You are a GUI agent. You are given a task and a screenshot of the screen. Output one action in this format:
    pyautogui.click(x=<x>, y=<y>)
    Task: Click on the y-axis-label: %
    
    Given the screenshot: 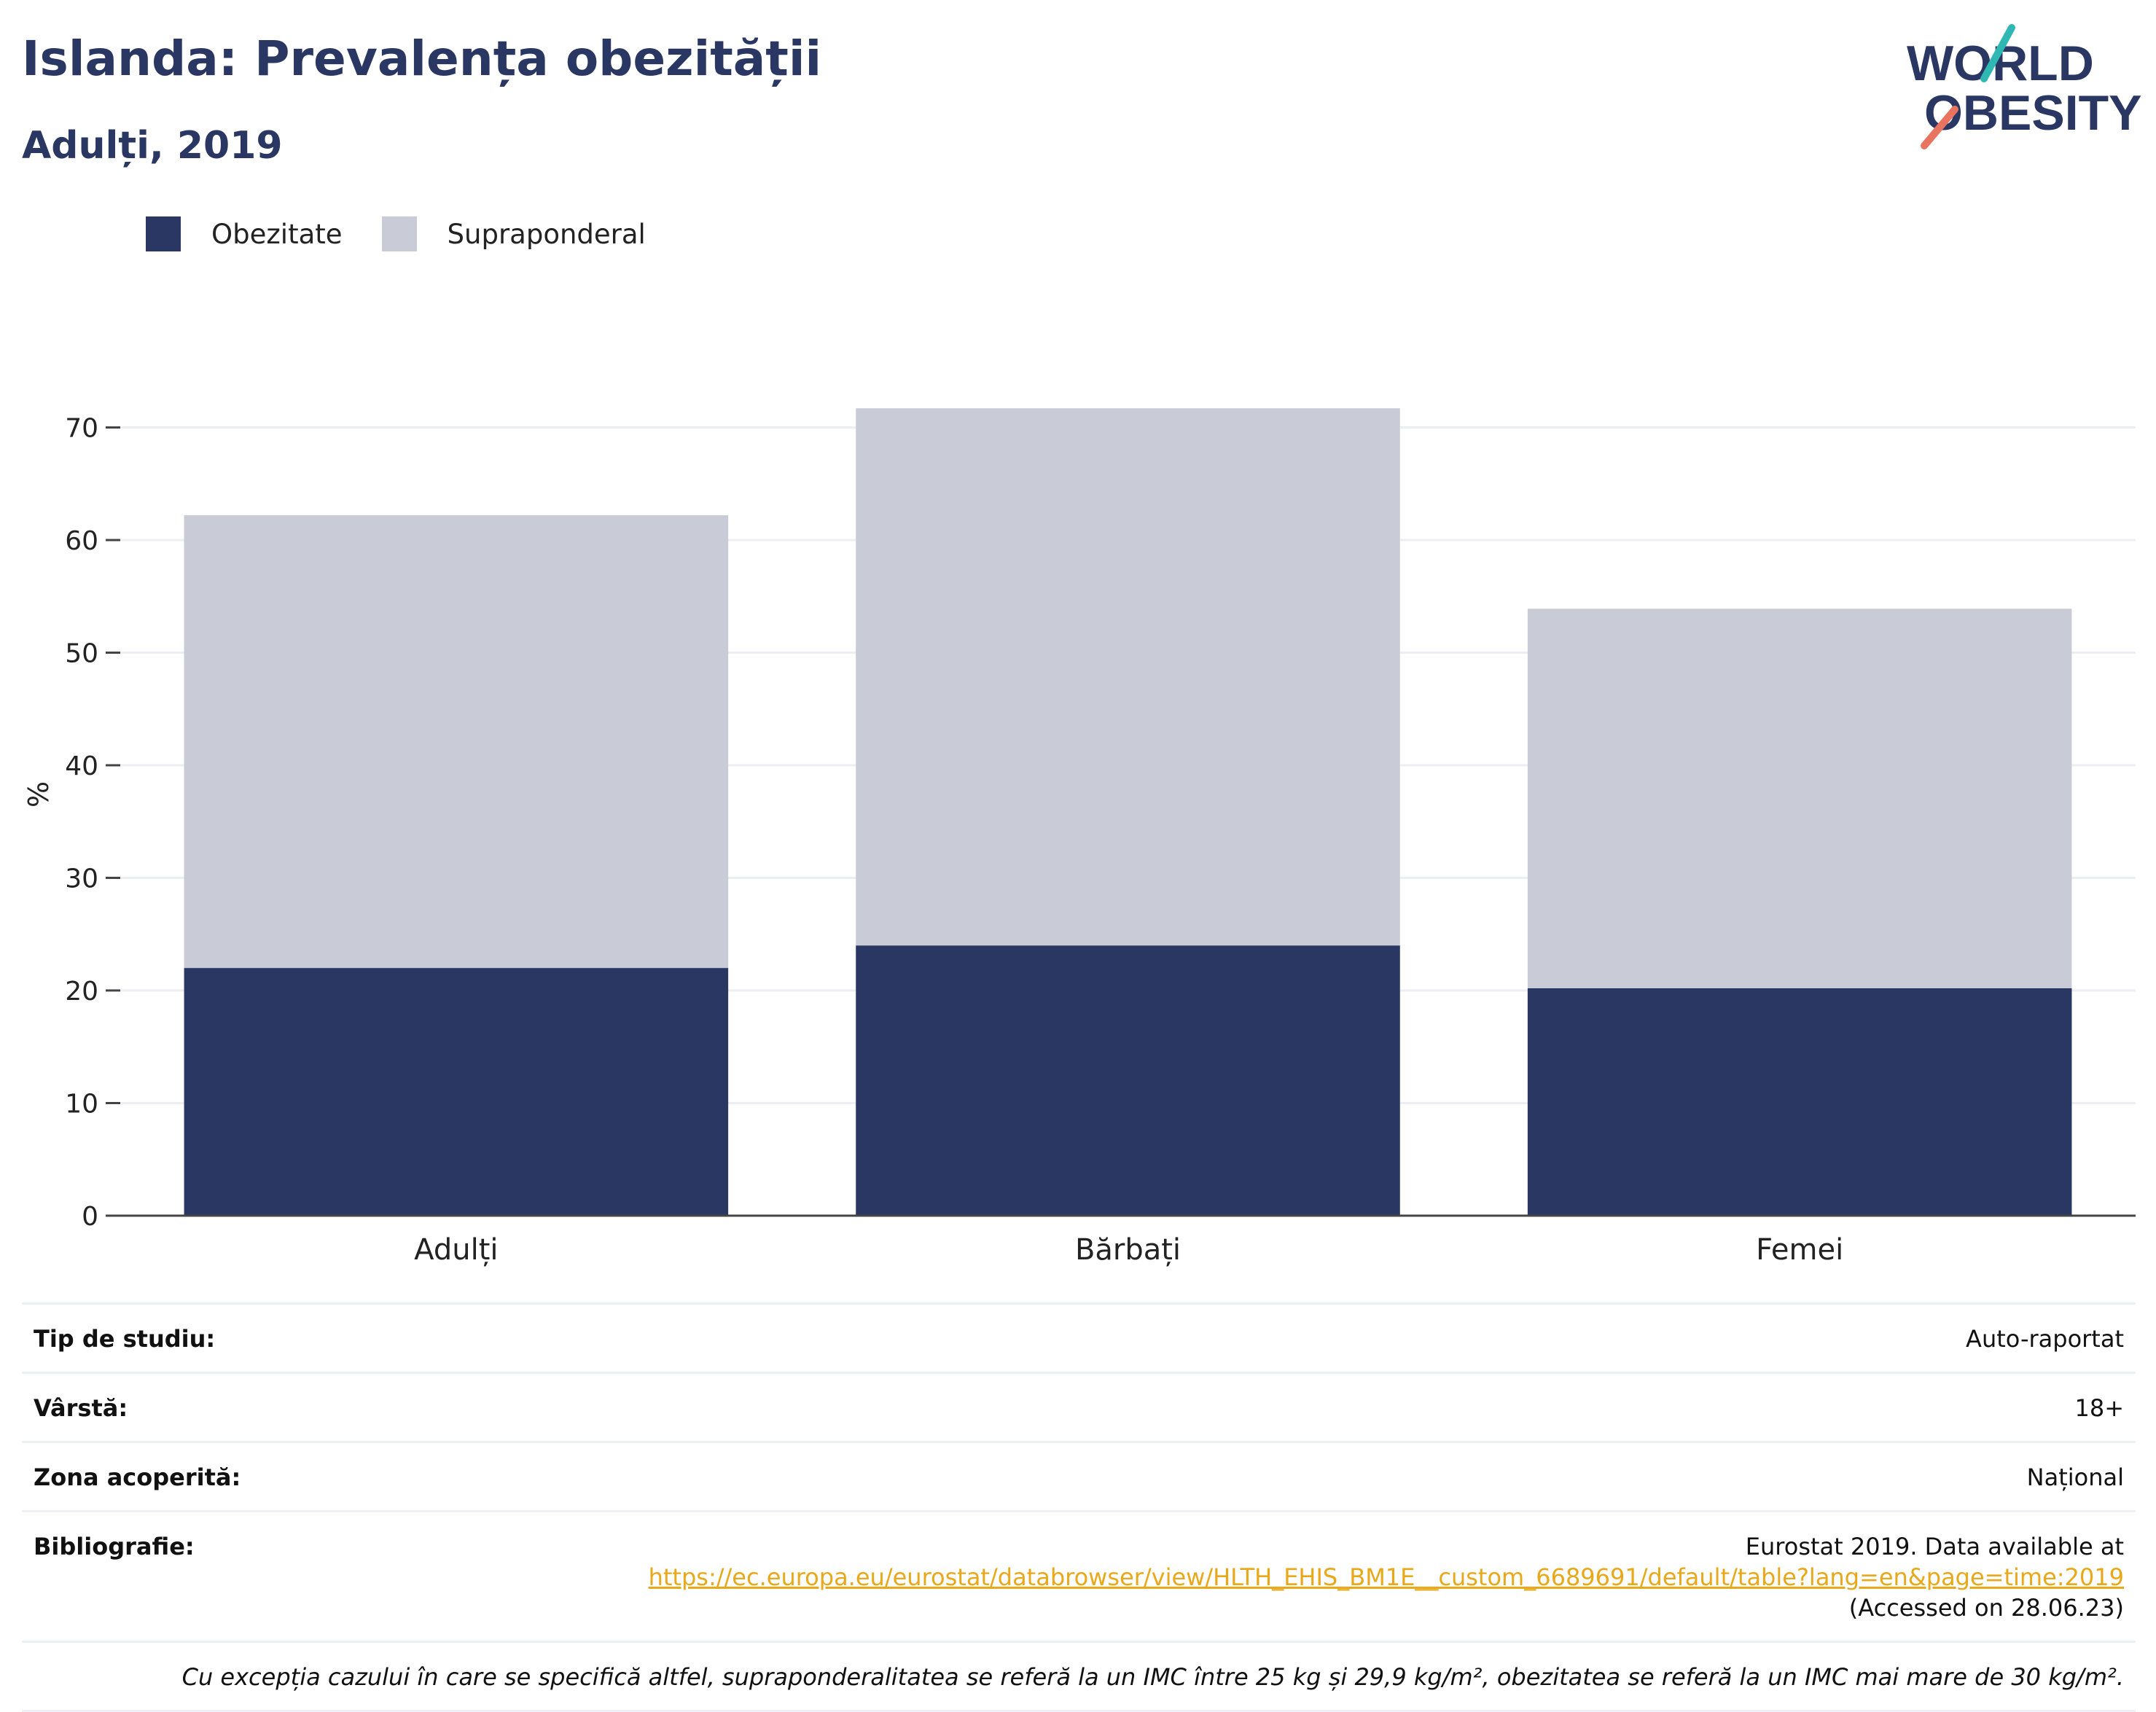 What is the action you would take?
    pyautogui.click(x=39, y=794)
    